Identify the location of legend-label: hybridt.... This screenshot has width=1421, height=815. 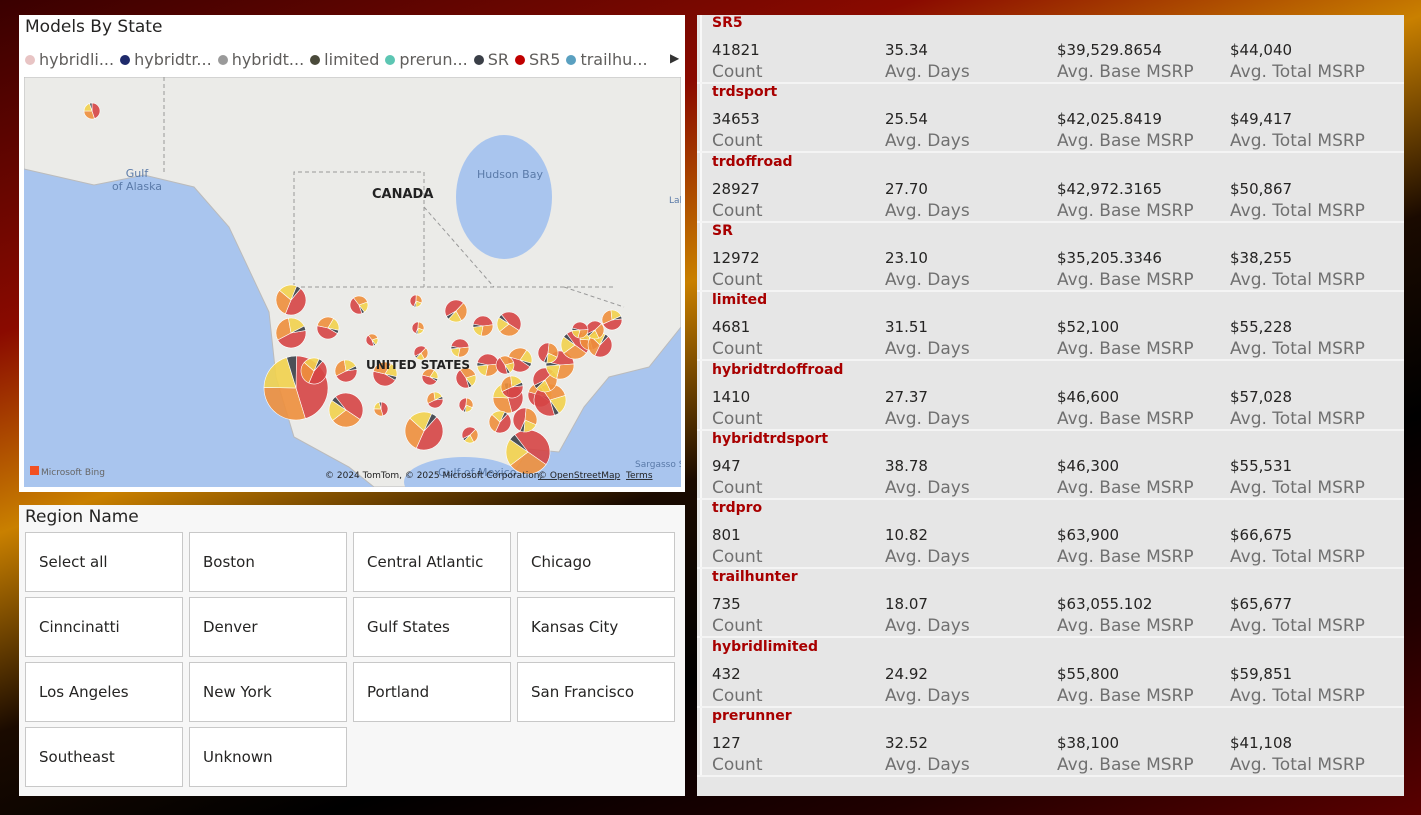
(268, 59).